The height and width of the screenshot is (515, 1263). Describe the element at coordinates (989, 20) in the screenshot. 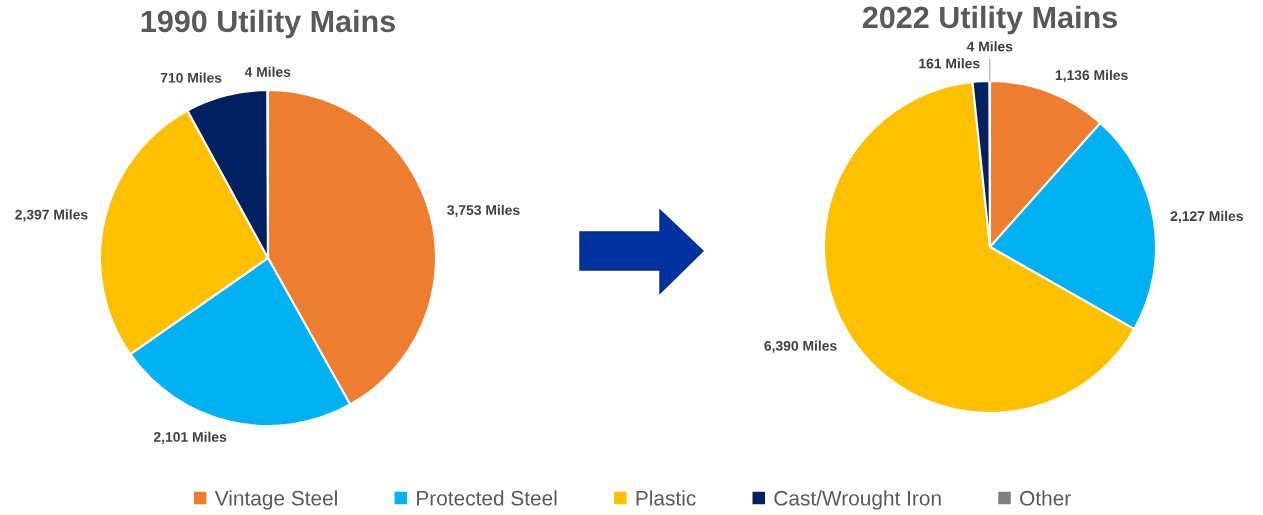

I see `chart-title: 2022 Utility Mains` at that location.